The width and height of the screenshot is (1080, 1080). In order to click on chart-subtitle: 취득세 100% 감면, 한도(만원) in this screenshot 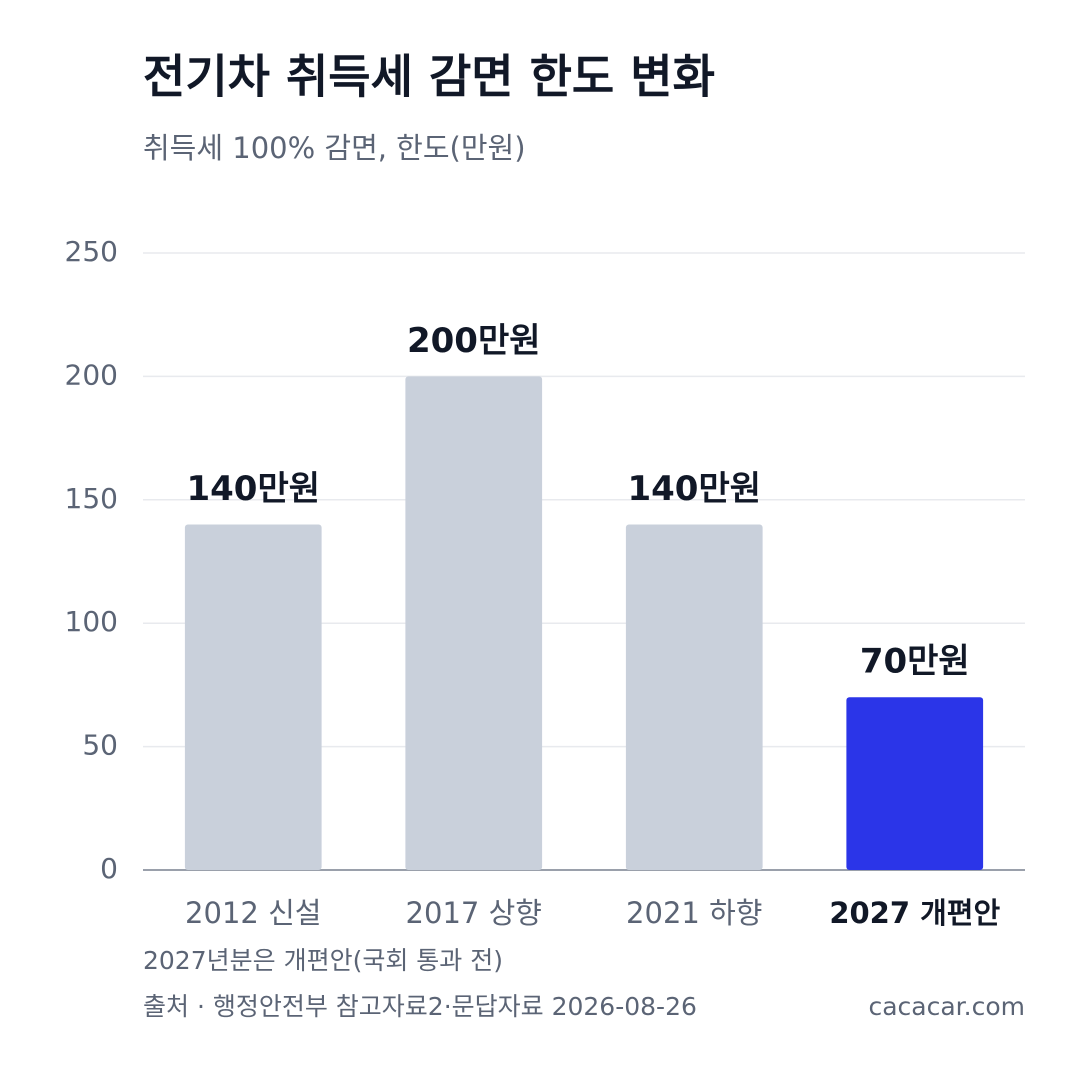, I will do `click(334, 148)`.